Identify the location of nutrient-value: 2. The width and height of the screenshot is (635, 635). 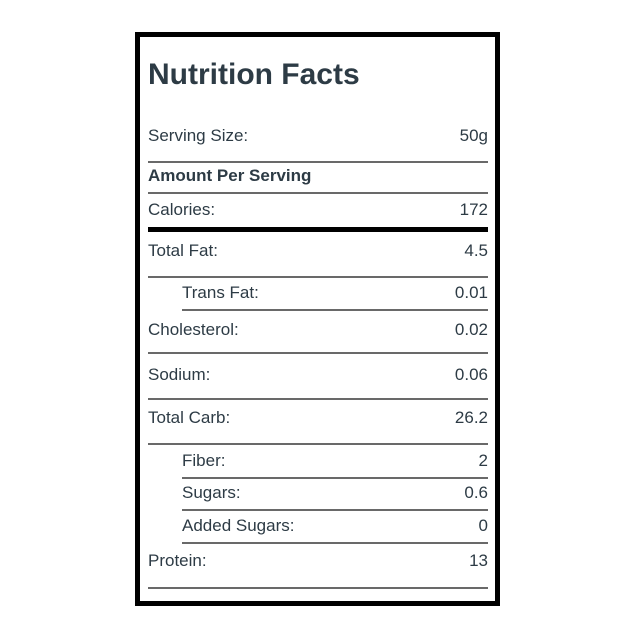
(483, 460).